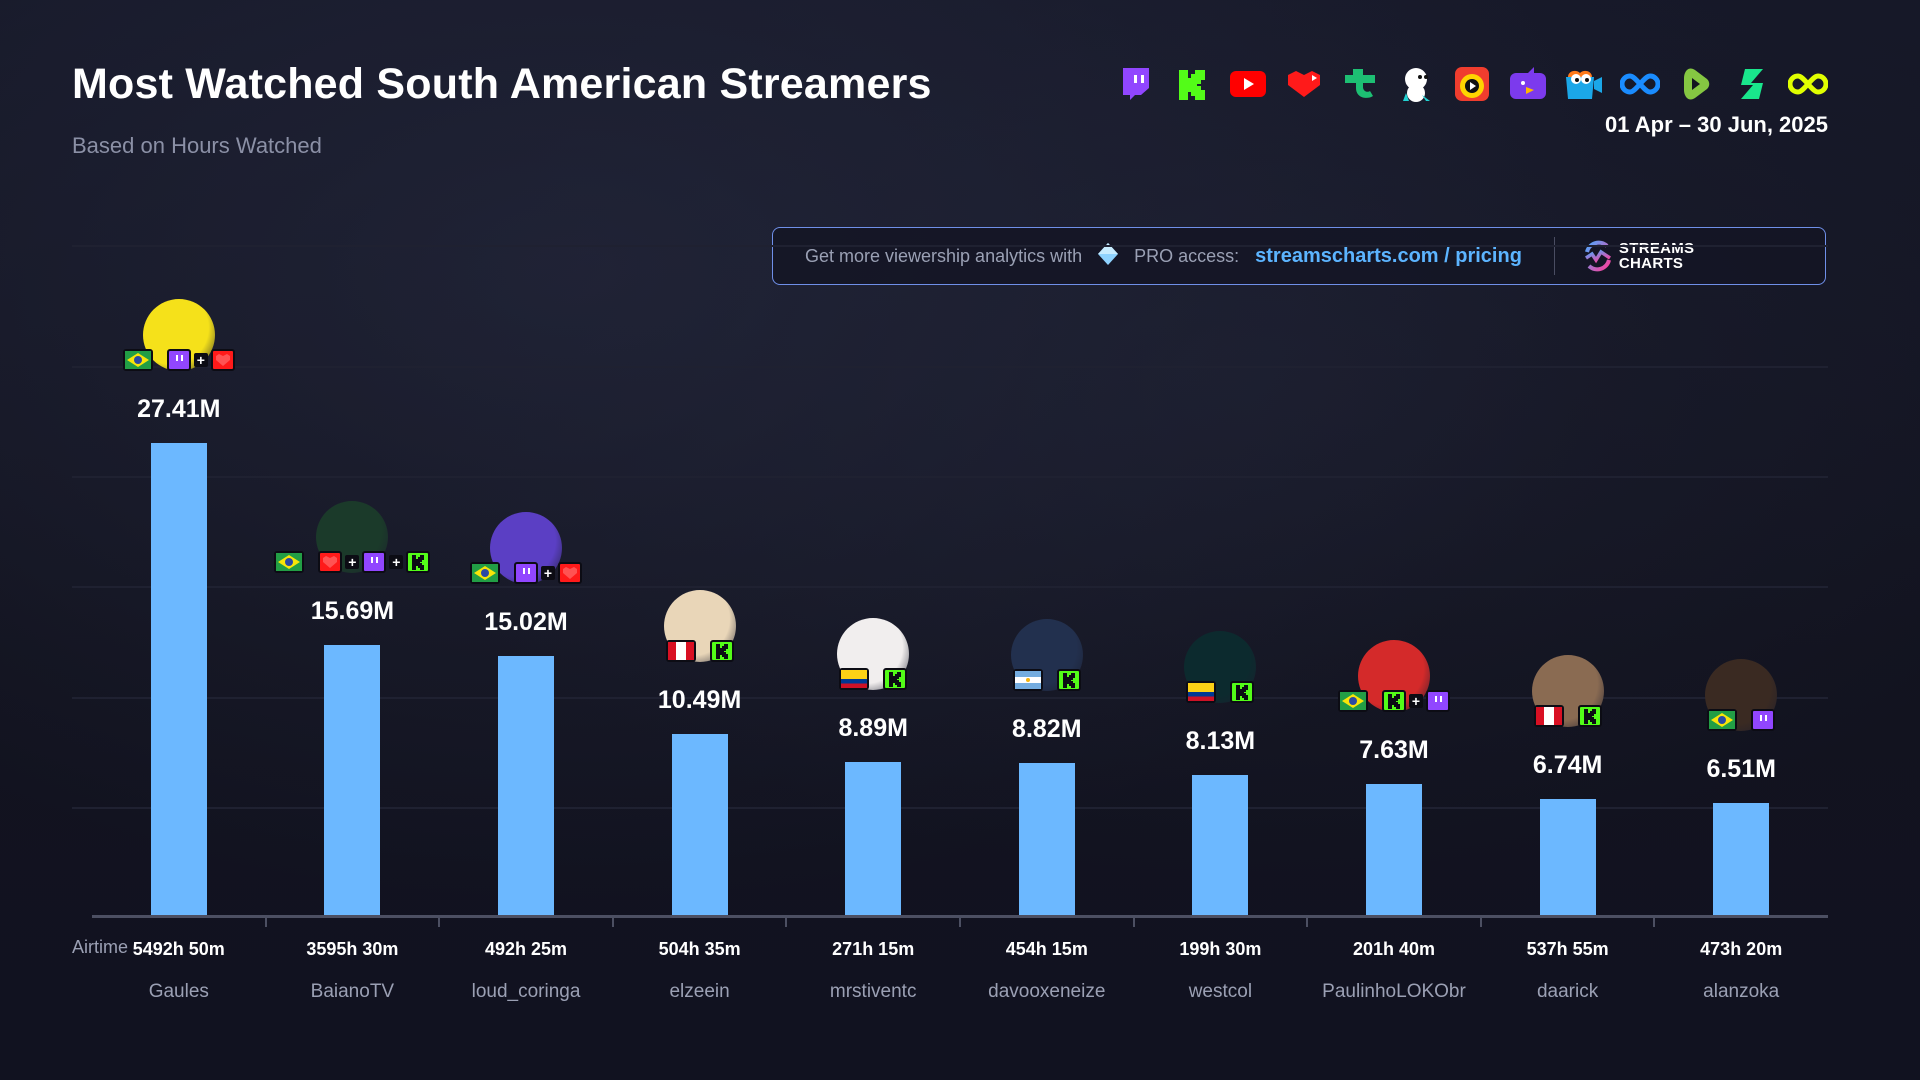 The width and height of the screenshot is (1920, 1080). What do you see at coordinates (873, 949) in the screenshot?
I see `airtime-value: 271h 15m` at bounding box center [873, 949].